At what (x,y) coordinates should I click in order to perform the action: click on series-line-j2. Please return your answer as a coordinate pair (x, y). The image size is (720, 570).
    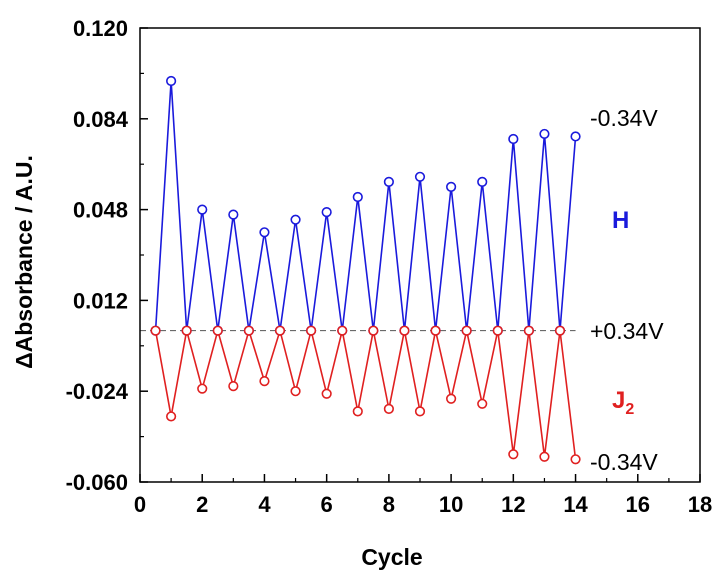
    Looking at the image, I should click on (365, 393).